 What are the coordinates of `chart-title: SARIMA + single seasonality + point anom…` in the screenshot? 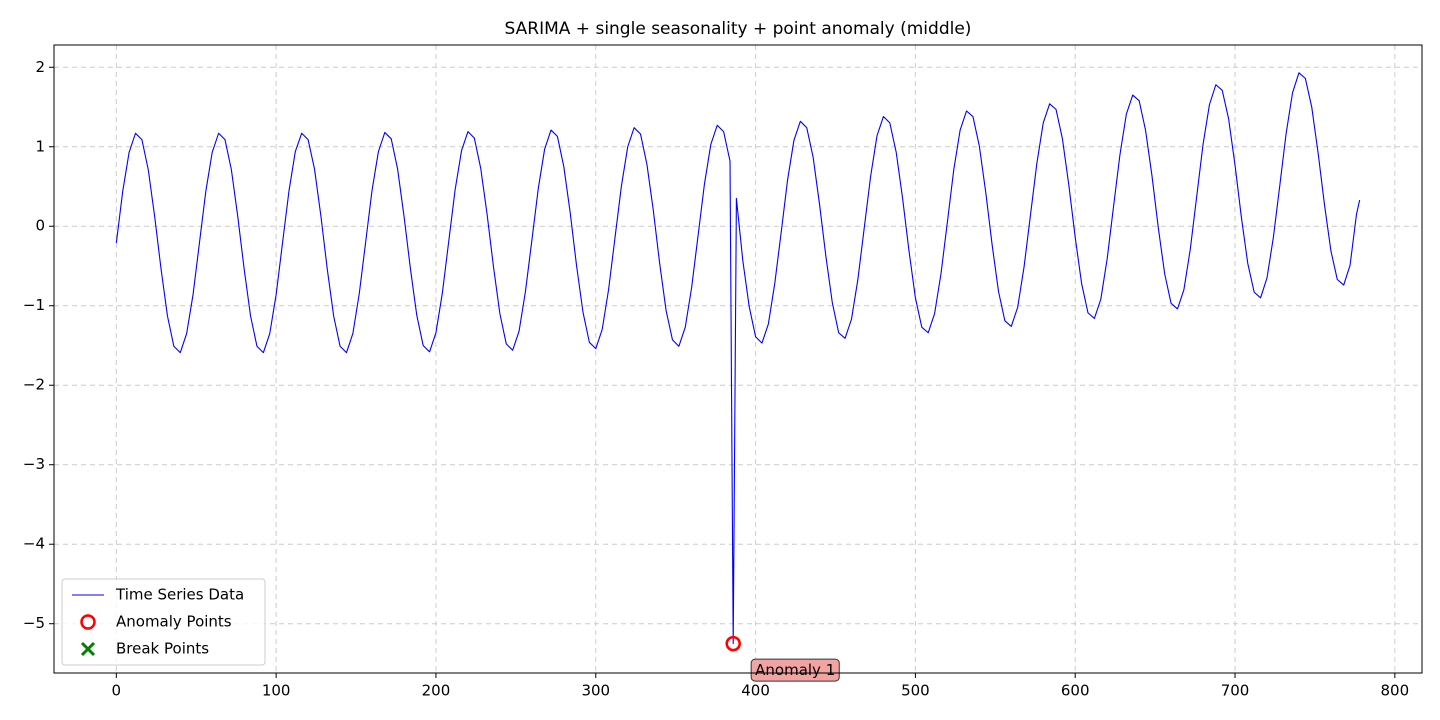 It's located at (738, 29).